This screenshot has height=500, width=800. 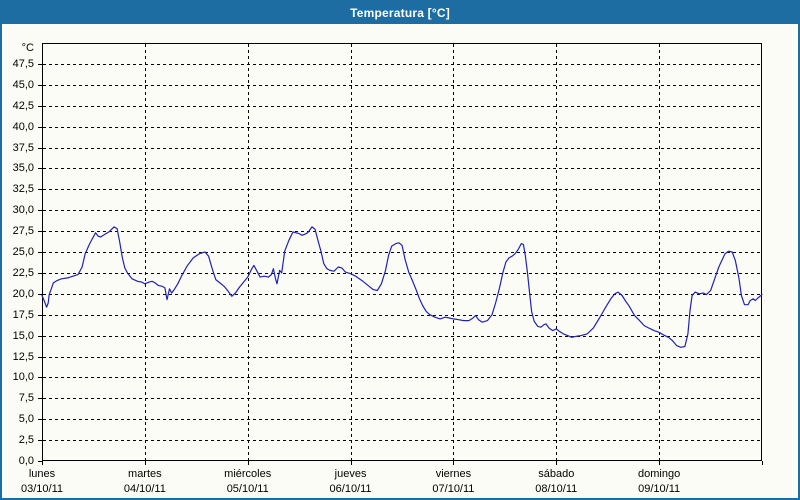 I want to click on x-day-label: viernes, so click(x=453, y=474).